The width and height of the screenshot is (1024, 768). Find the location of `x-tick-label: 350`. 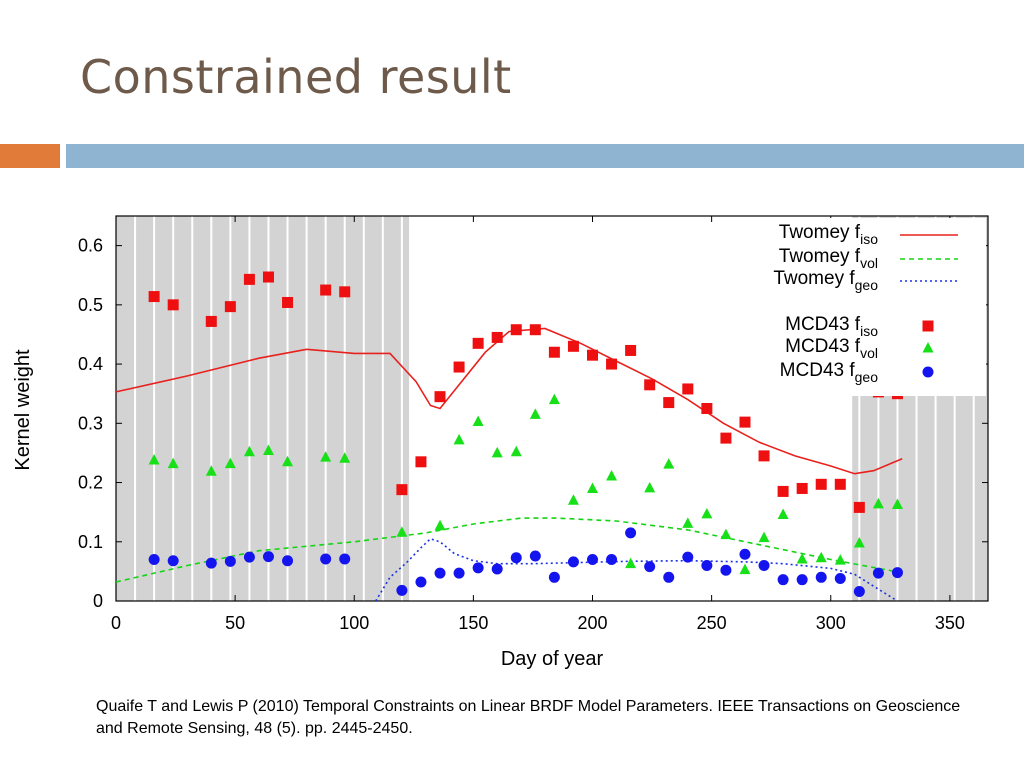

x-tick-label: 350 is located at coordinates (950, 623).